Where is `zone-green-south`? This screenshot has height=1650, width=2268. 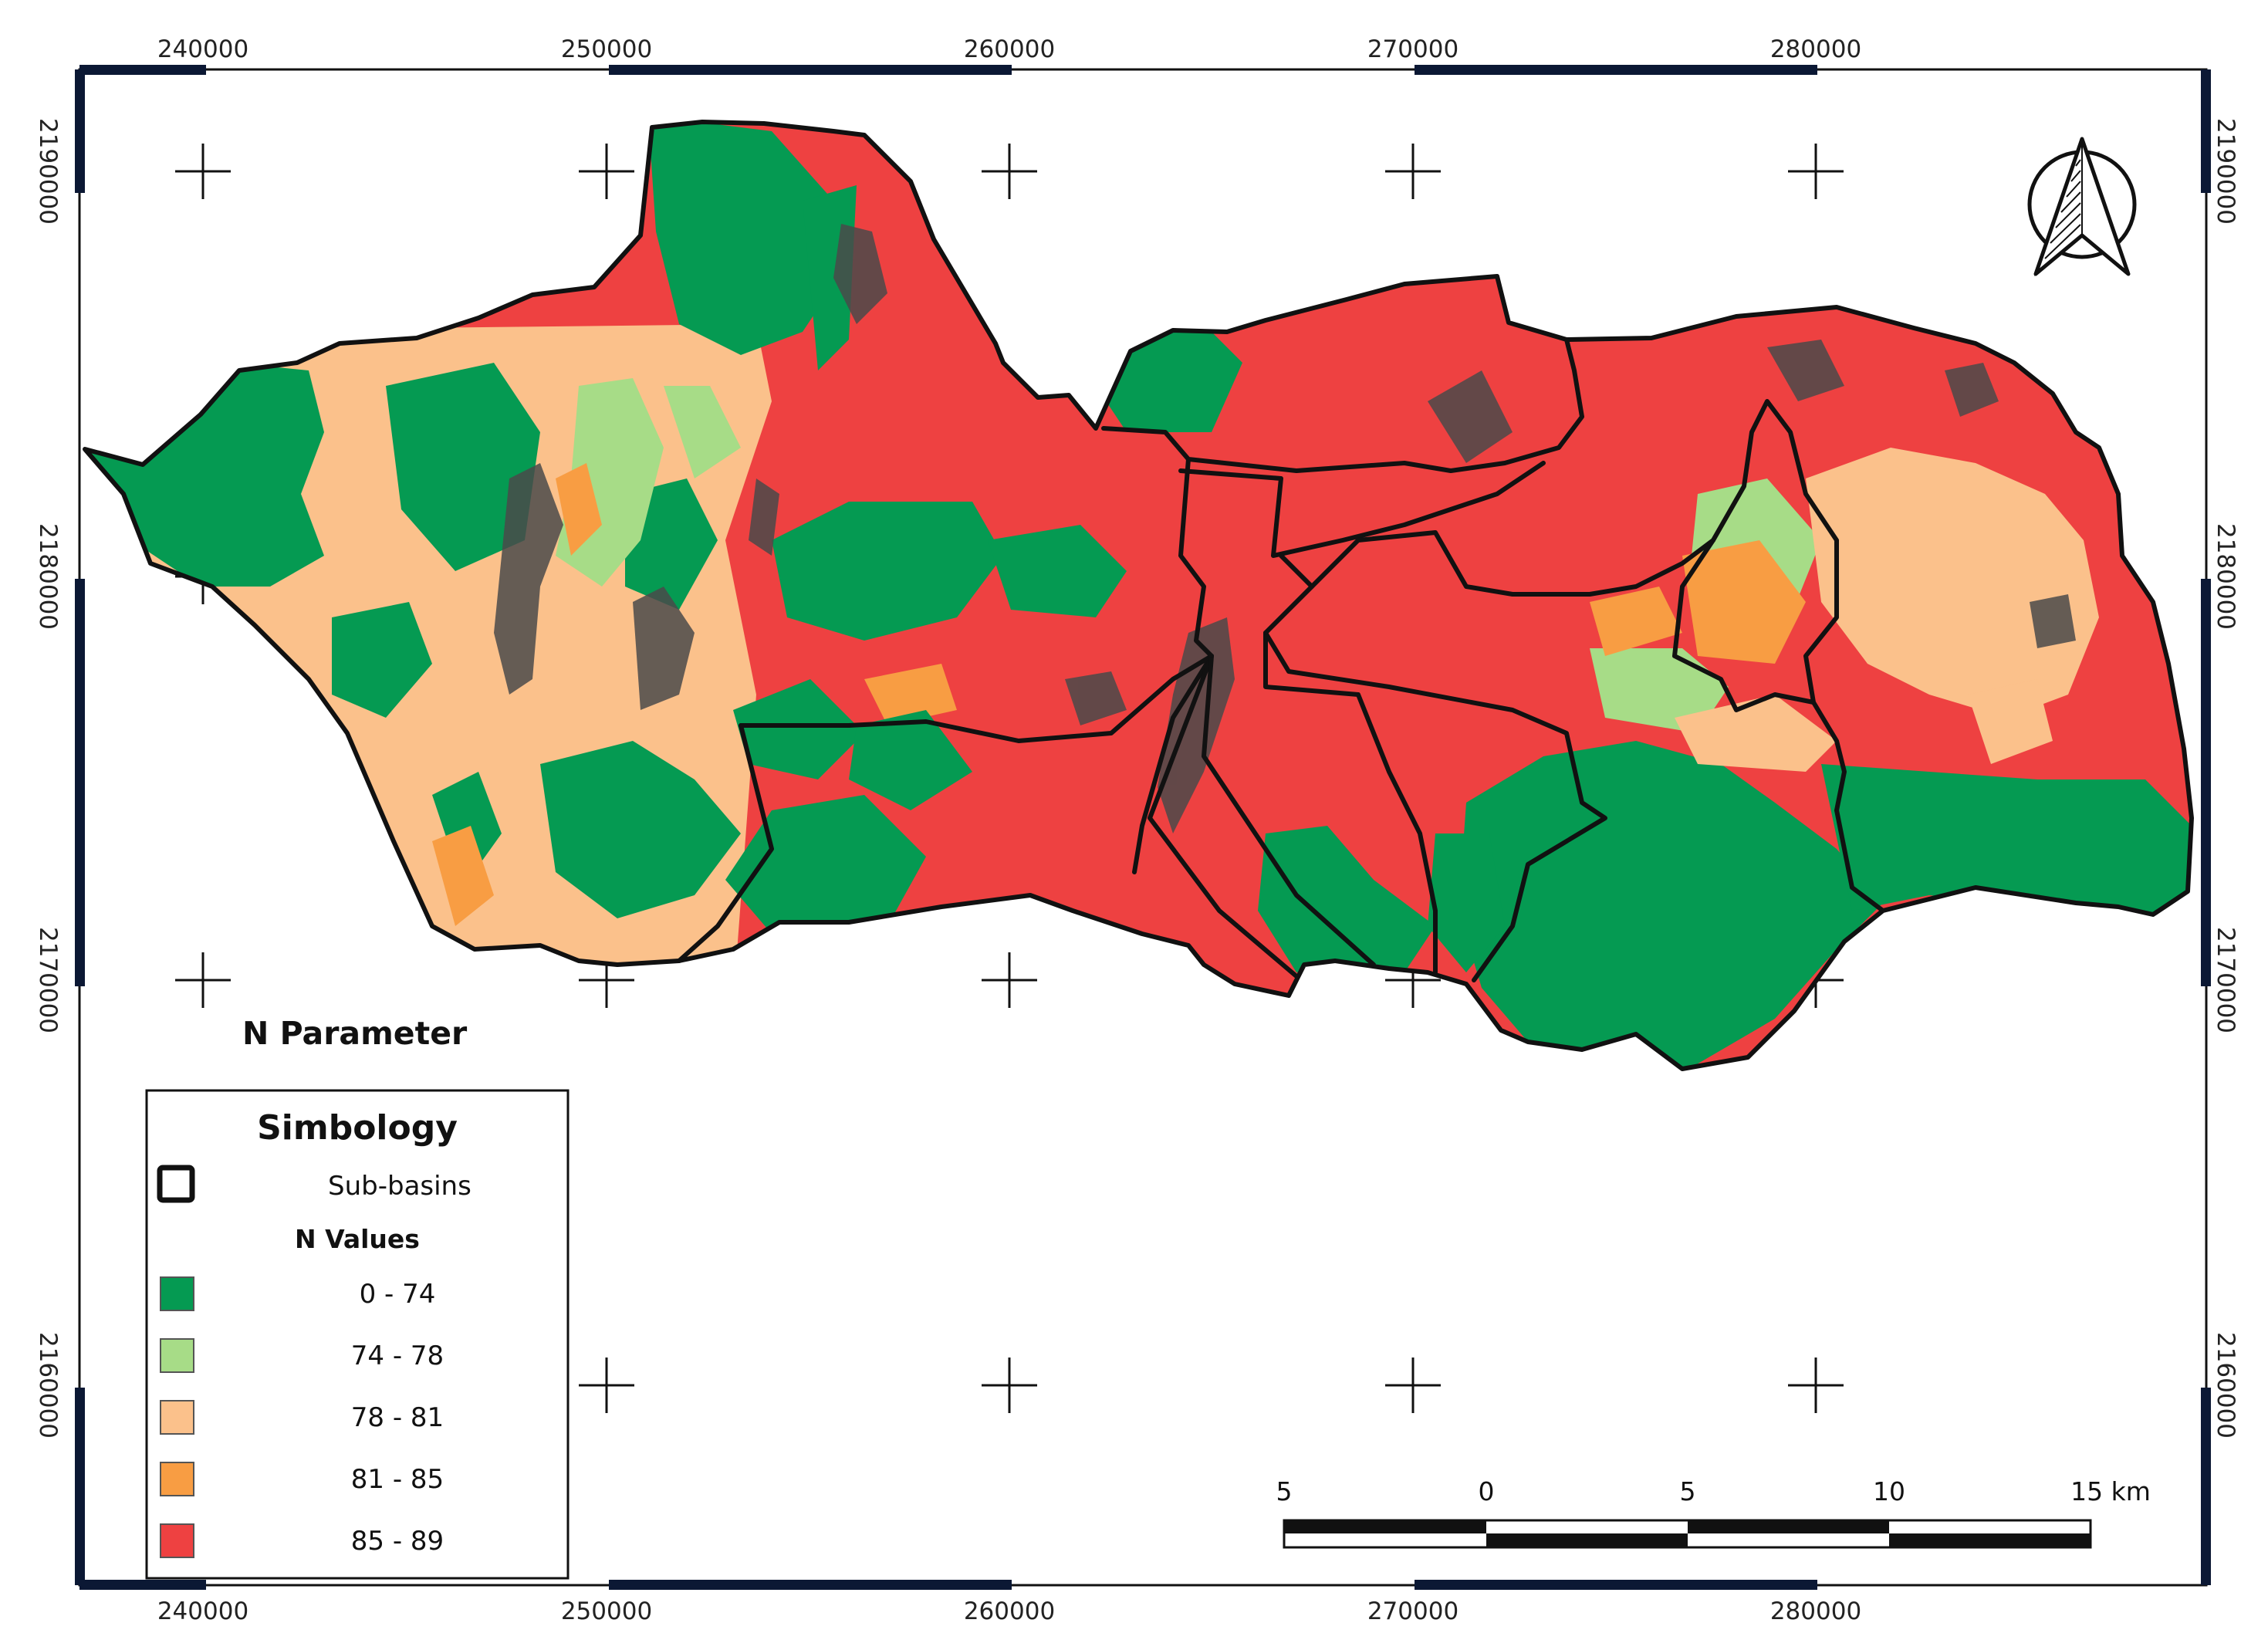
zone-green-south is located at coordinates (1347, 899).